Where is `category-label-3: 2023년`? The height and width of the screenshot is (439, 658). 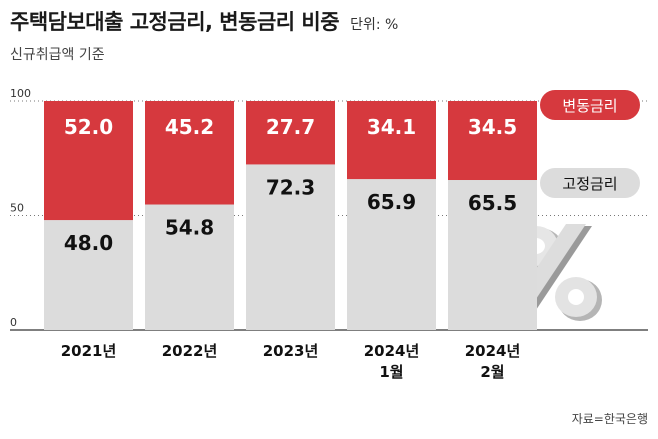
category-label-3: 2023년 is located at coordinates (291, 351).